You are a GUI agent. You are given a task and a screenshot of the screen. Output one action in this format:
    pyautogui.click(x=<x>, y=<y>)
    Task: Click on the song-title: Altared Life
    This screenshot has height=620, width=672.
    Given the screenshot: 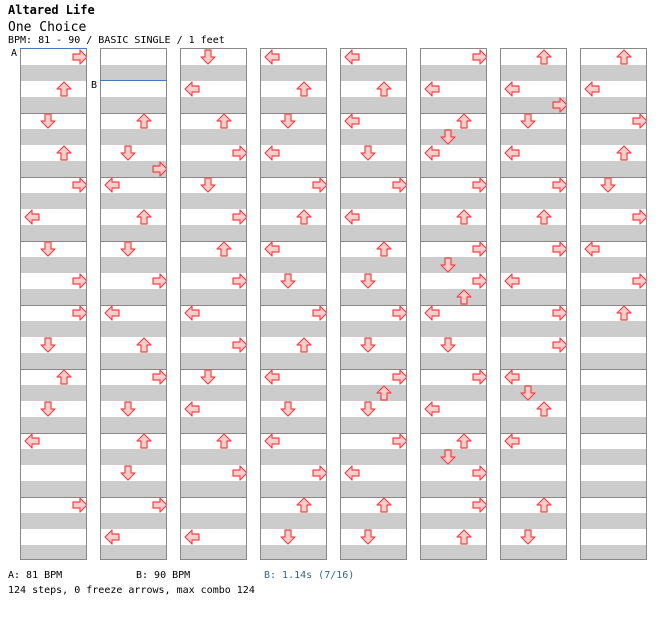 What is the action you would take?
    pyautogui.click(x=51, y=10)
    